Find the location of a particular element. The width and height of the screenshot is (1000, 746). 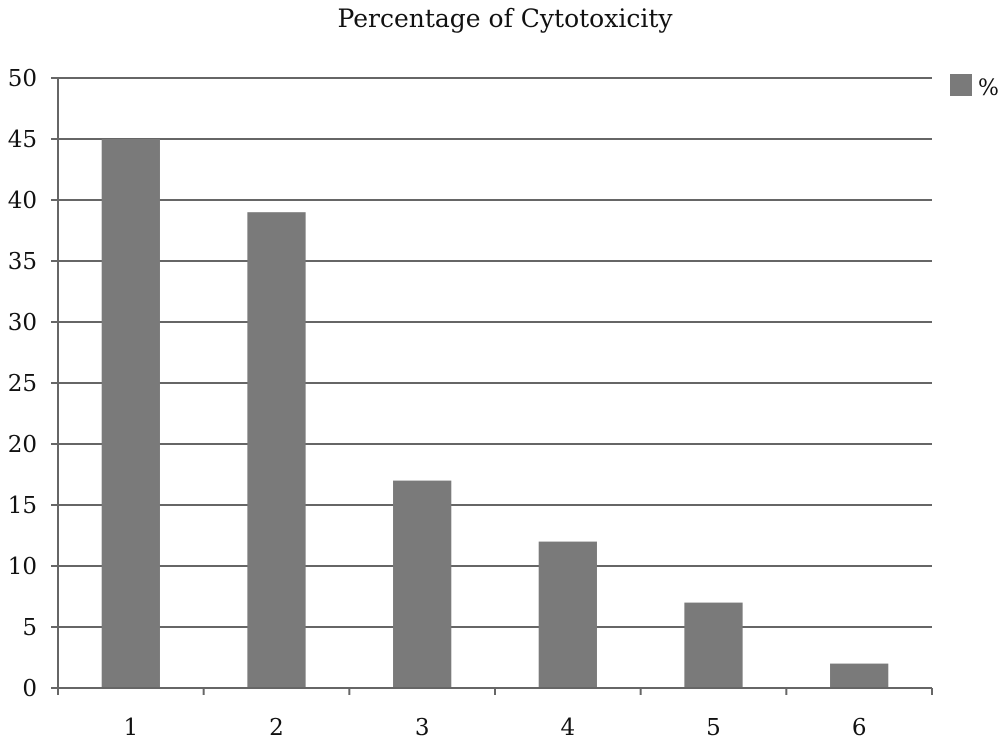

y-tick-label: 40 is located at coordinates (22, 201).